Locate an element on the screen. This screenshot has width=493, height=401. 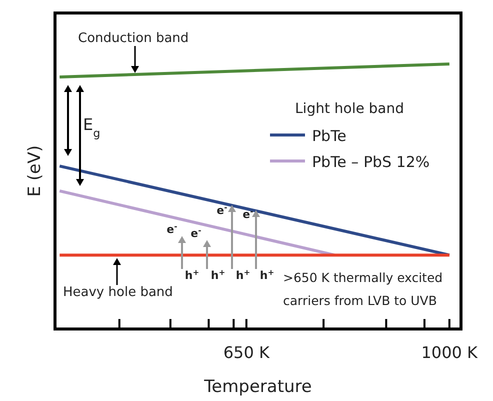
x-tick-label: 1000 K is located at coordinates (449, 352).